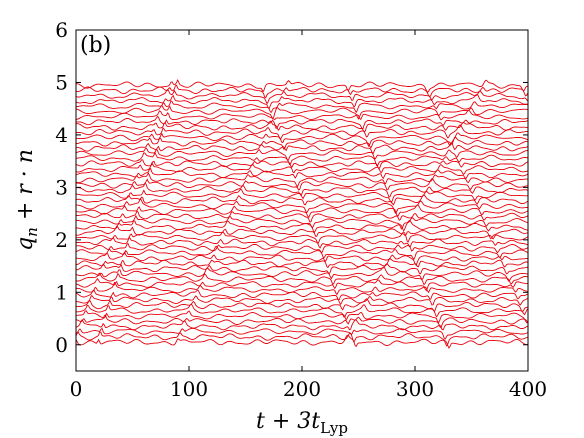 This screenshot has width=584, height=438. What do you see at coordinates (61, 187) in the screenshot?
I see `y-tick-label-3: 3` at bounding box center [61, 187].